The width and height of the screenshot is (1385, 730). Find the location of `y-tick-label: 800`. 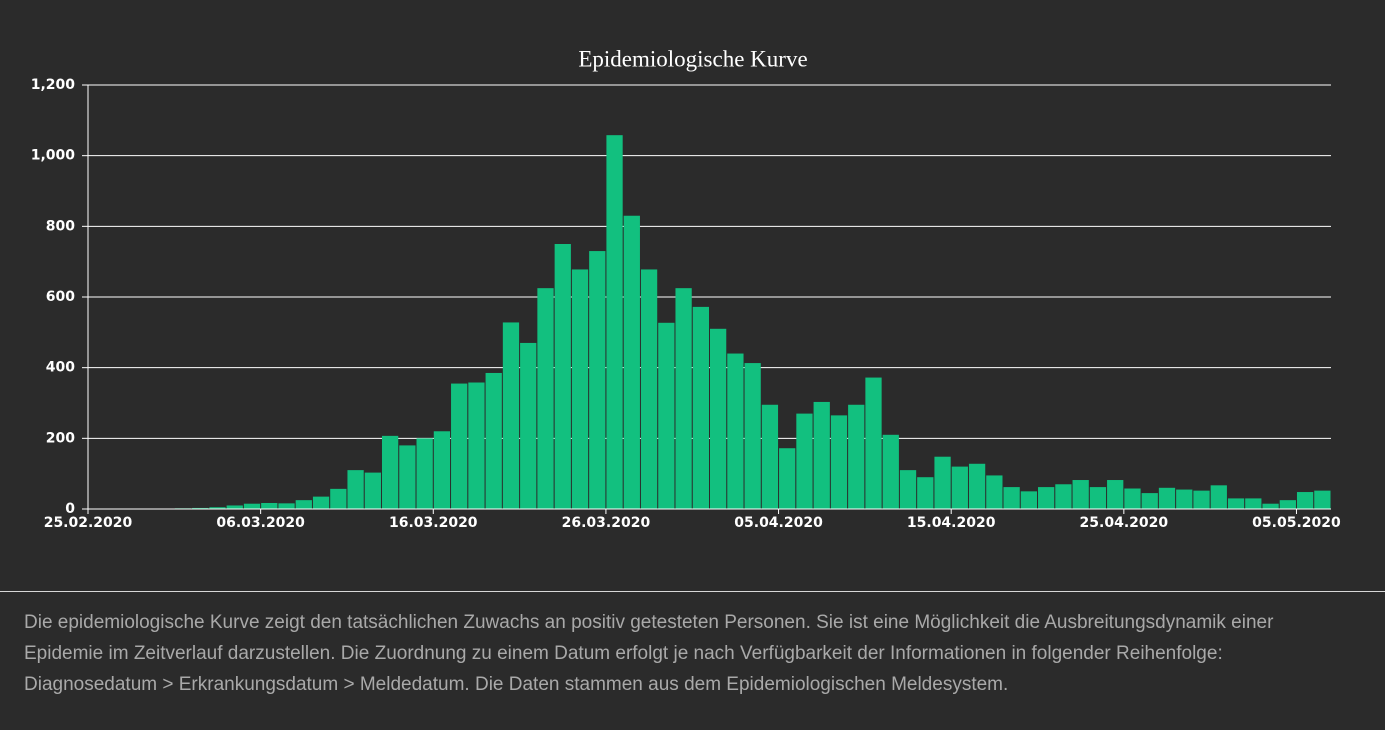

y-tick-label: 800 is located at coordinates (60, 226).